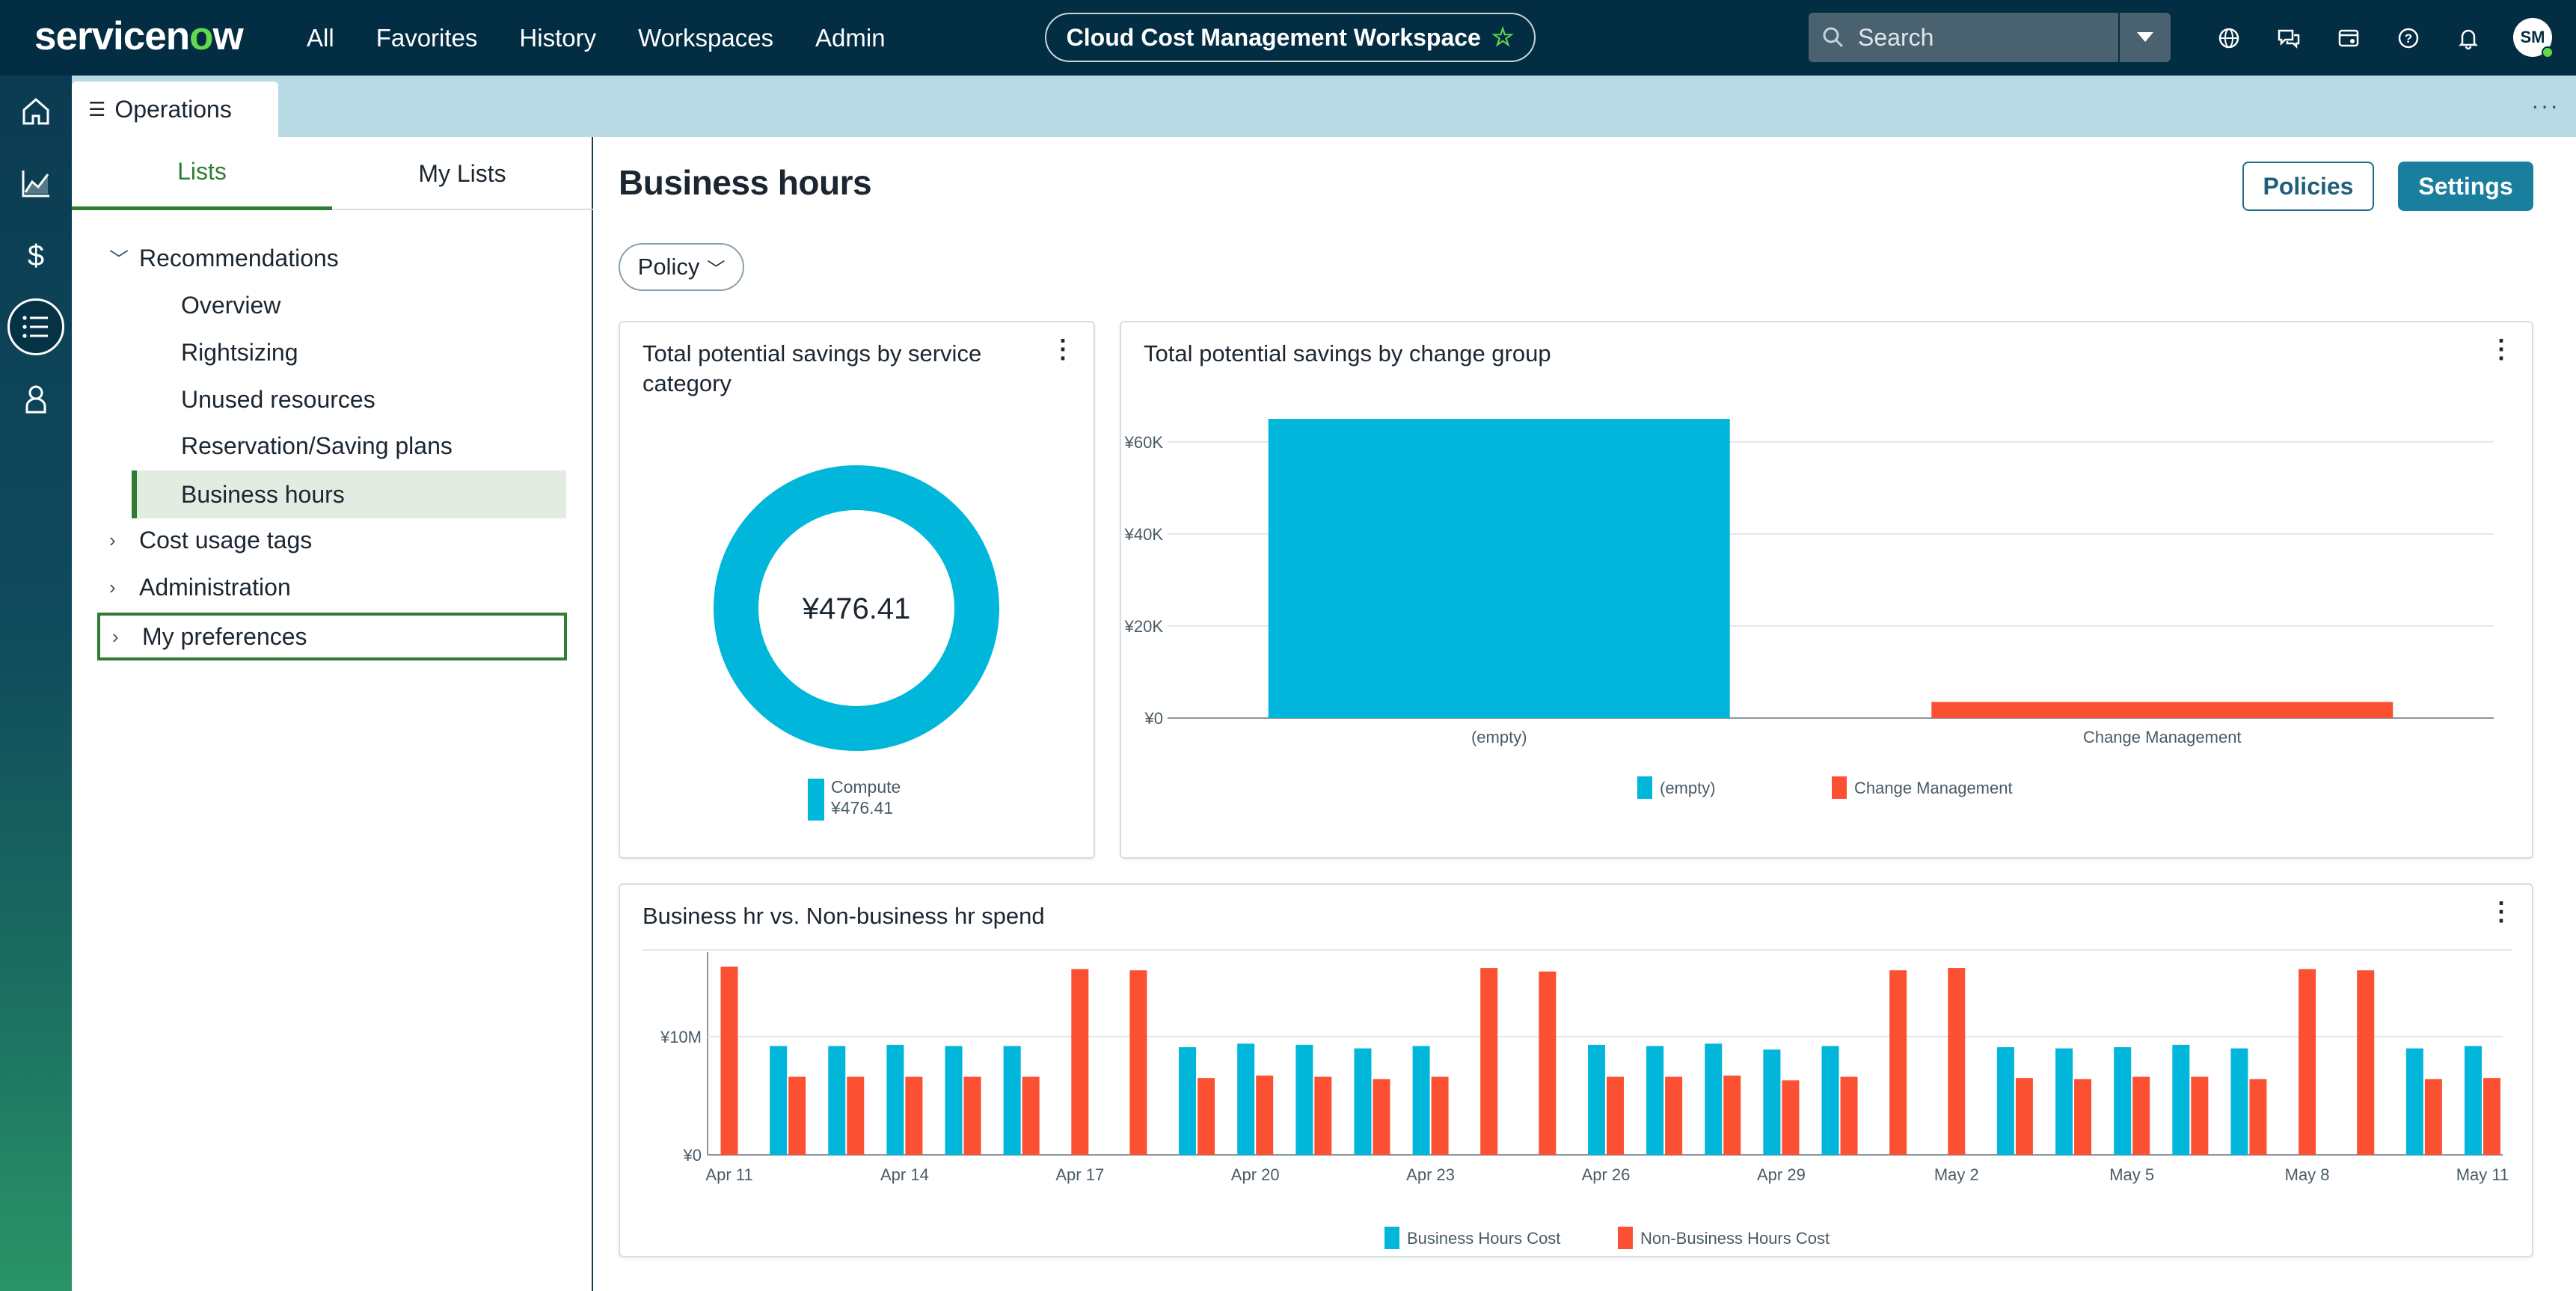 Image resolution: width=2576 pixels, height=1291 pixels. Describe the element at coordinates (202, 173) in the screenshot. I see `tab-lists: Lists` at that location.